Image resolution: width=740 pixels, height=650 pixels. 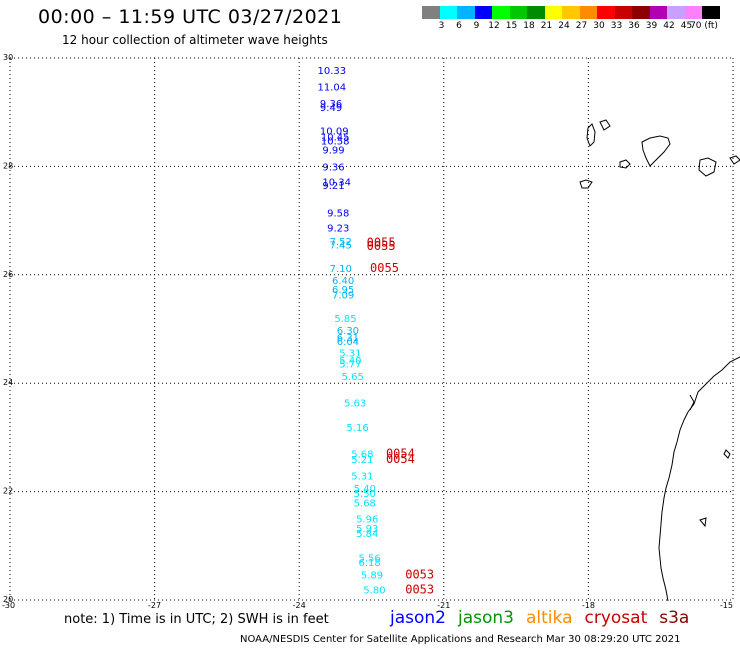 What do you see at coordinates (707, 167) in the screenshot?
I see `island-gran-canaria` at bounding box center [707, 167].